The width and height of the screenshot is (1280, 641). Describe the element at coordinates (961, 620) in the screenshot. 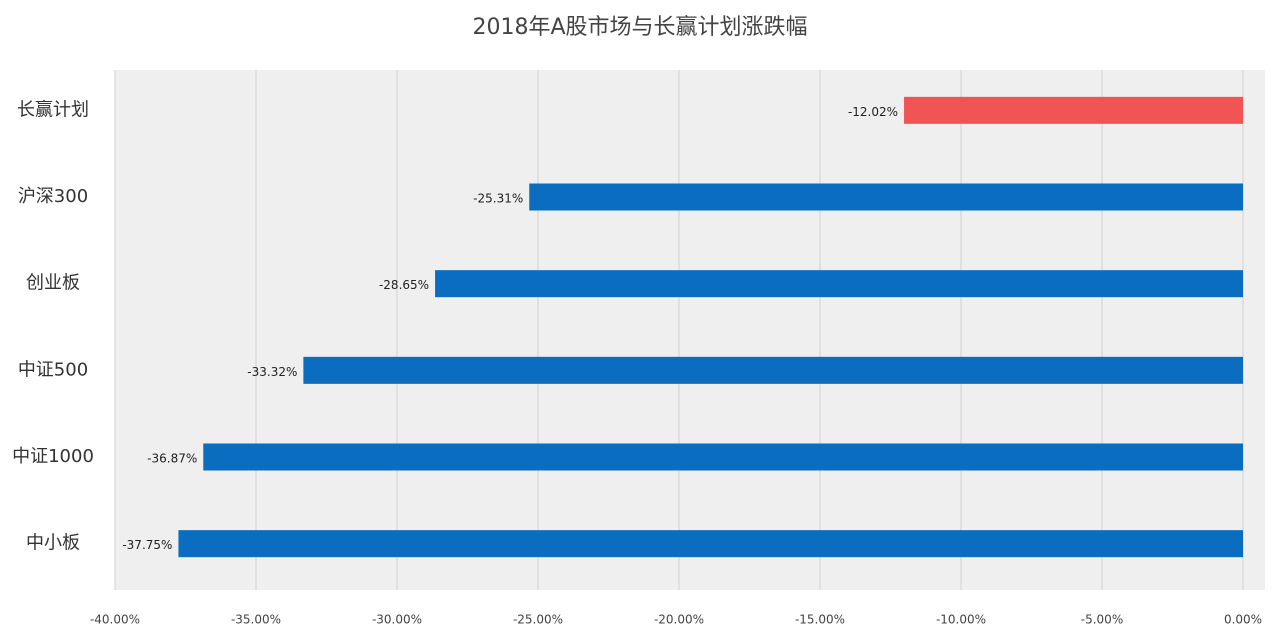

I see `x-tick-label: -10.00%` at that location.